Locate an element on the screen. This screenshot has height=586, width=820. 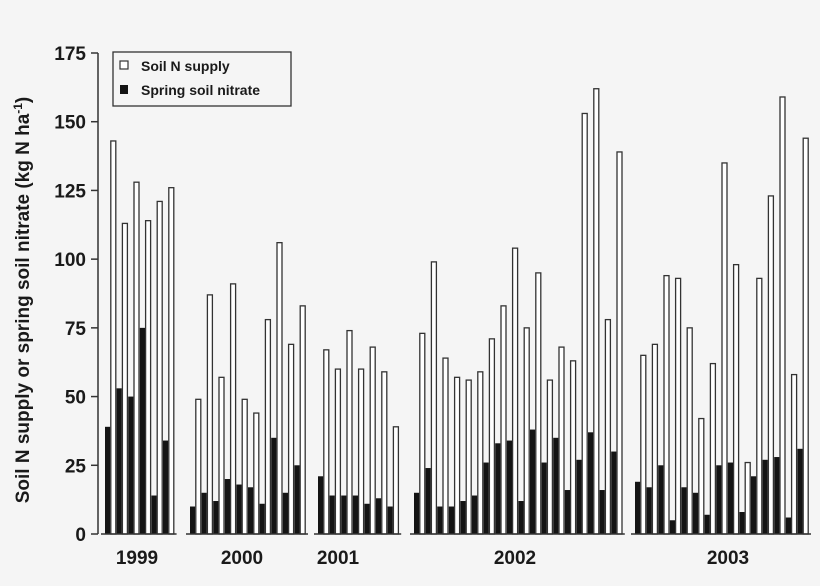
y-axis: 0 25 50 75 100 125 150 175 is located at coordinates (76, 295).